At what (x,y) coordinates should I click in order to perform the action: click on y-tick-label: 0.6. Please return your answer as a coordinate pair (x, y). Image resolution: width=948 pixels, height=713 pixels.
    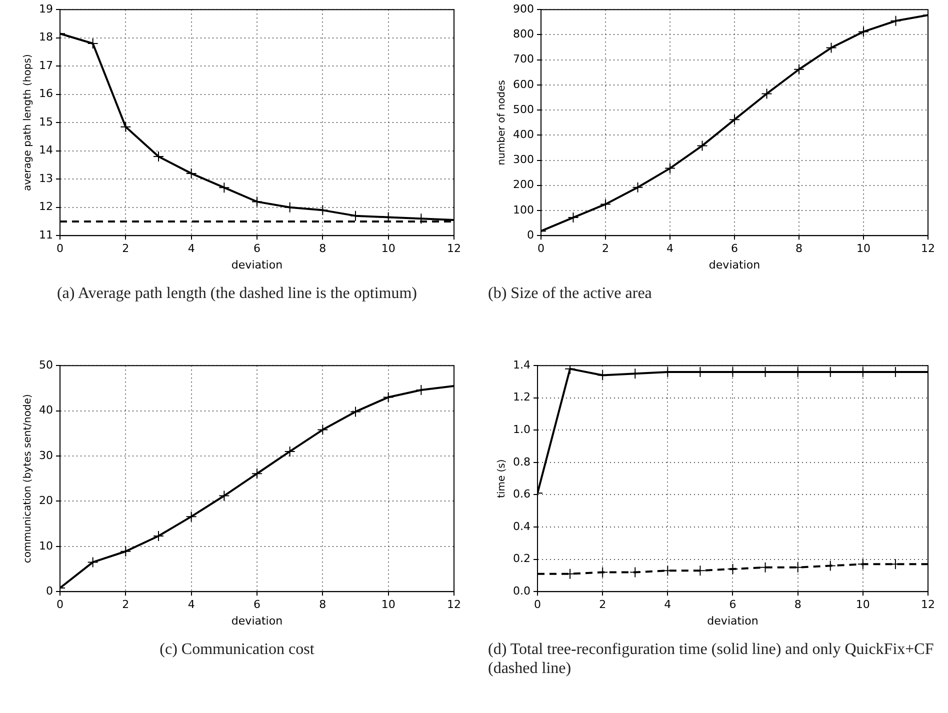
    Looking at the image, I should click on (521, 494).